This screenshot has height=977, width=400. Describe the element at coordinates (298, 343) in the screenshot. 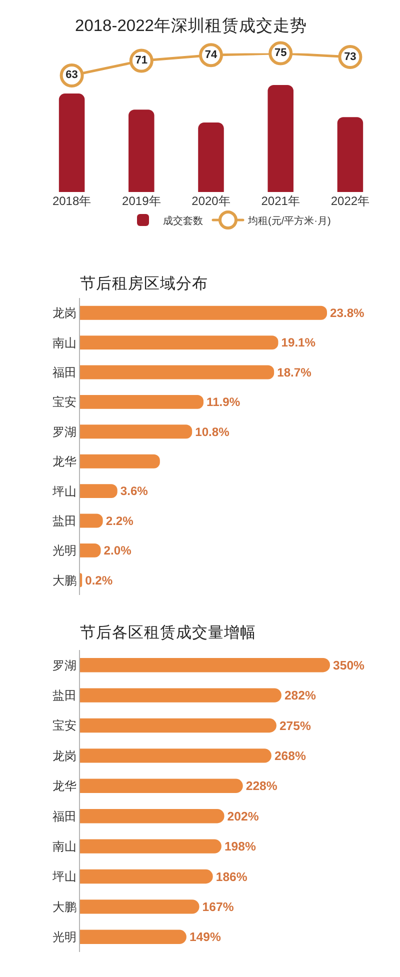

I see `data-label: 19.1%` at that location.